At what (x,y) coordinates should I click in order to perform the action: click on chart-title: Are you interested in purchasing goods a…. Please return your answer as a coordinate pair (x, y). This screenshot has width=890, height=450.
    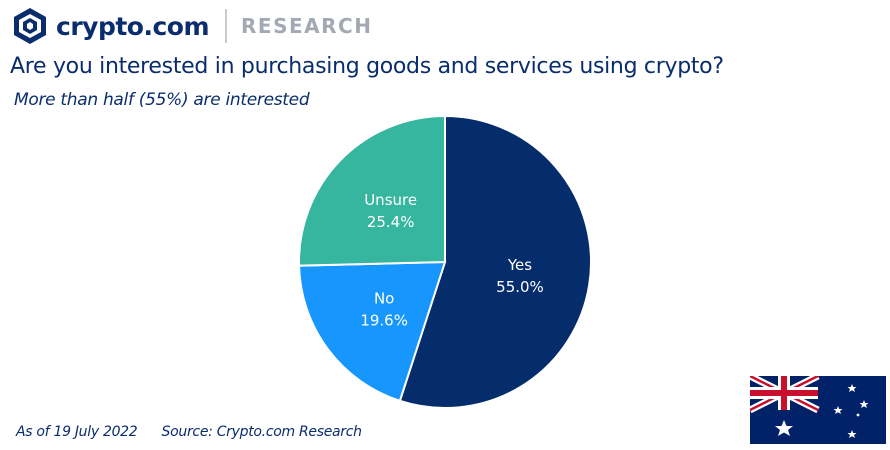
    Looking at the image, I should click on (367, 66).